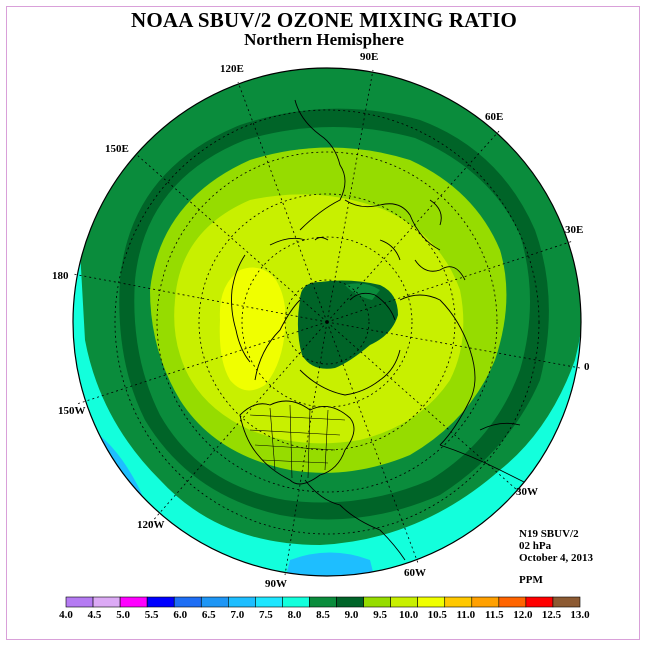  Describe the element at coordinates (362, 291) in the screenshot. I see `field-pole-mid` at that location.